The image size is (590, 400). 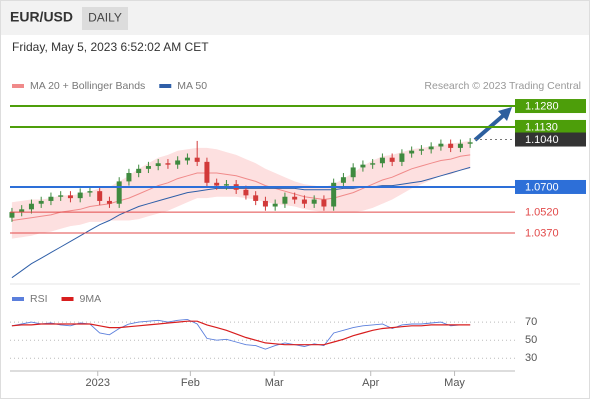 I want to click on date-subtitle: Friday, May 5, 2023 6:52:02 AM CET, so click(x=110, y=47).